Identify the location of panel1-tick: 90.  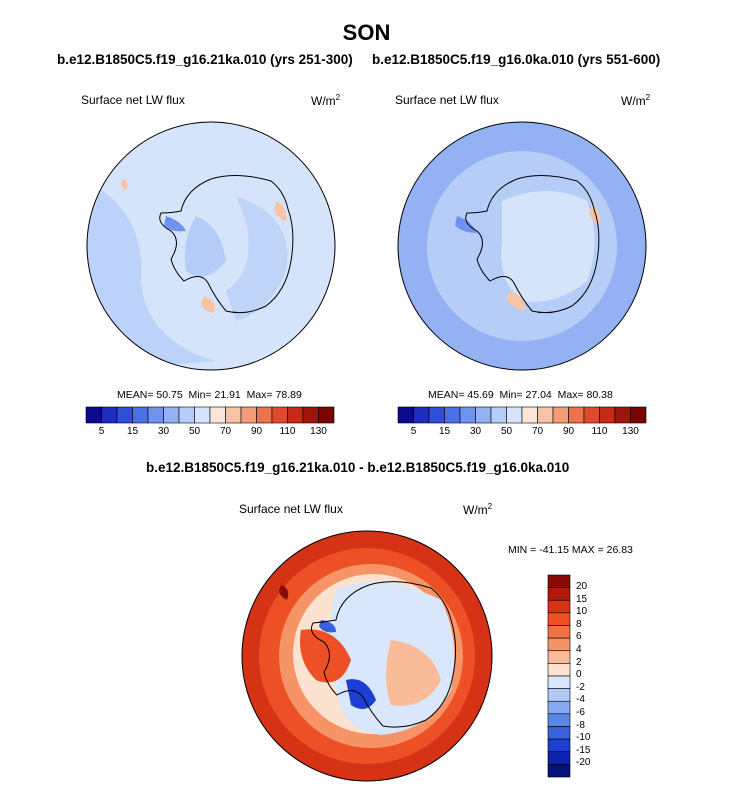
(256, 431).